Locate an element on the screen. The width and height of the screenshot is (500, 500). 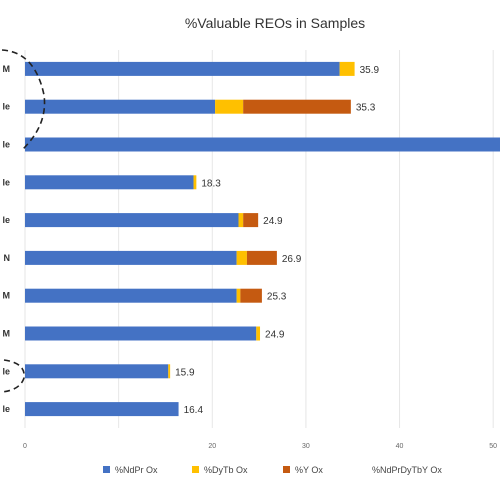
x-tick-label: 40 is located at coordinates (400, 446).